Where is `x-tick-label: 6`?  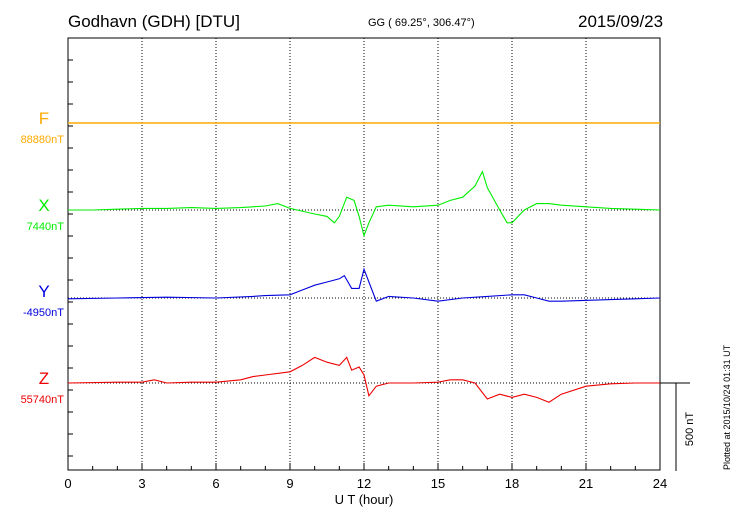
x-tick-label: 6 is located at coordinates (215, 483).